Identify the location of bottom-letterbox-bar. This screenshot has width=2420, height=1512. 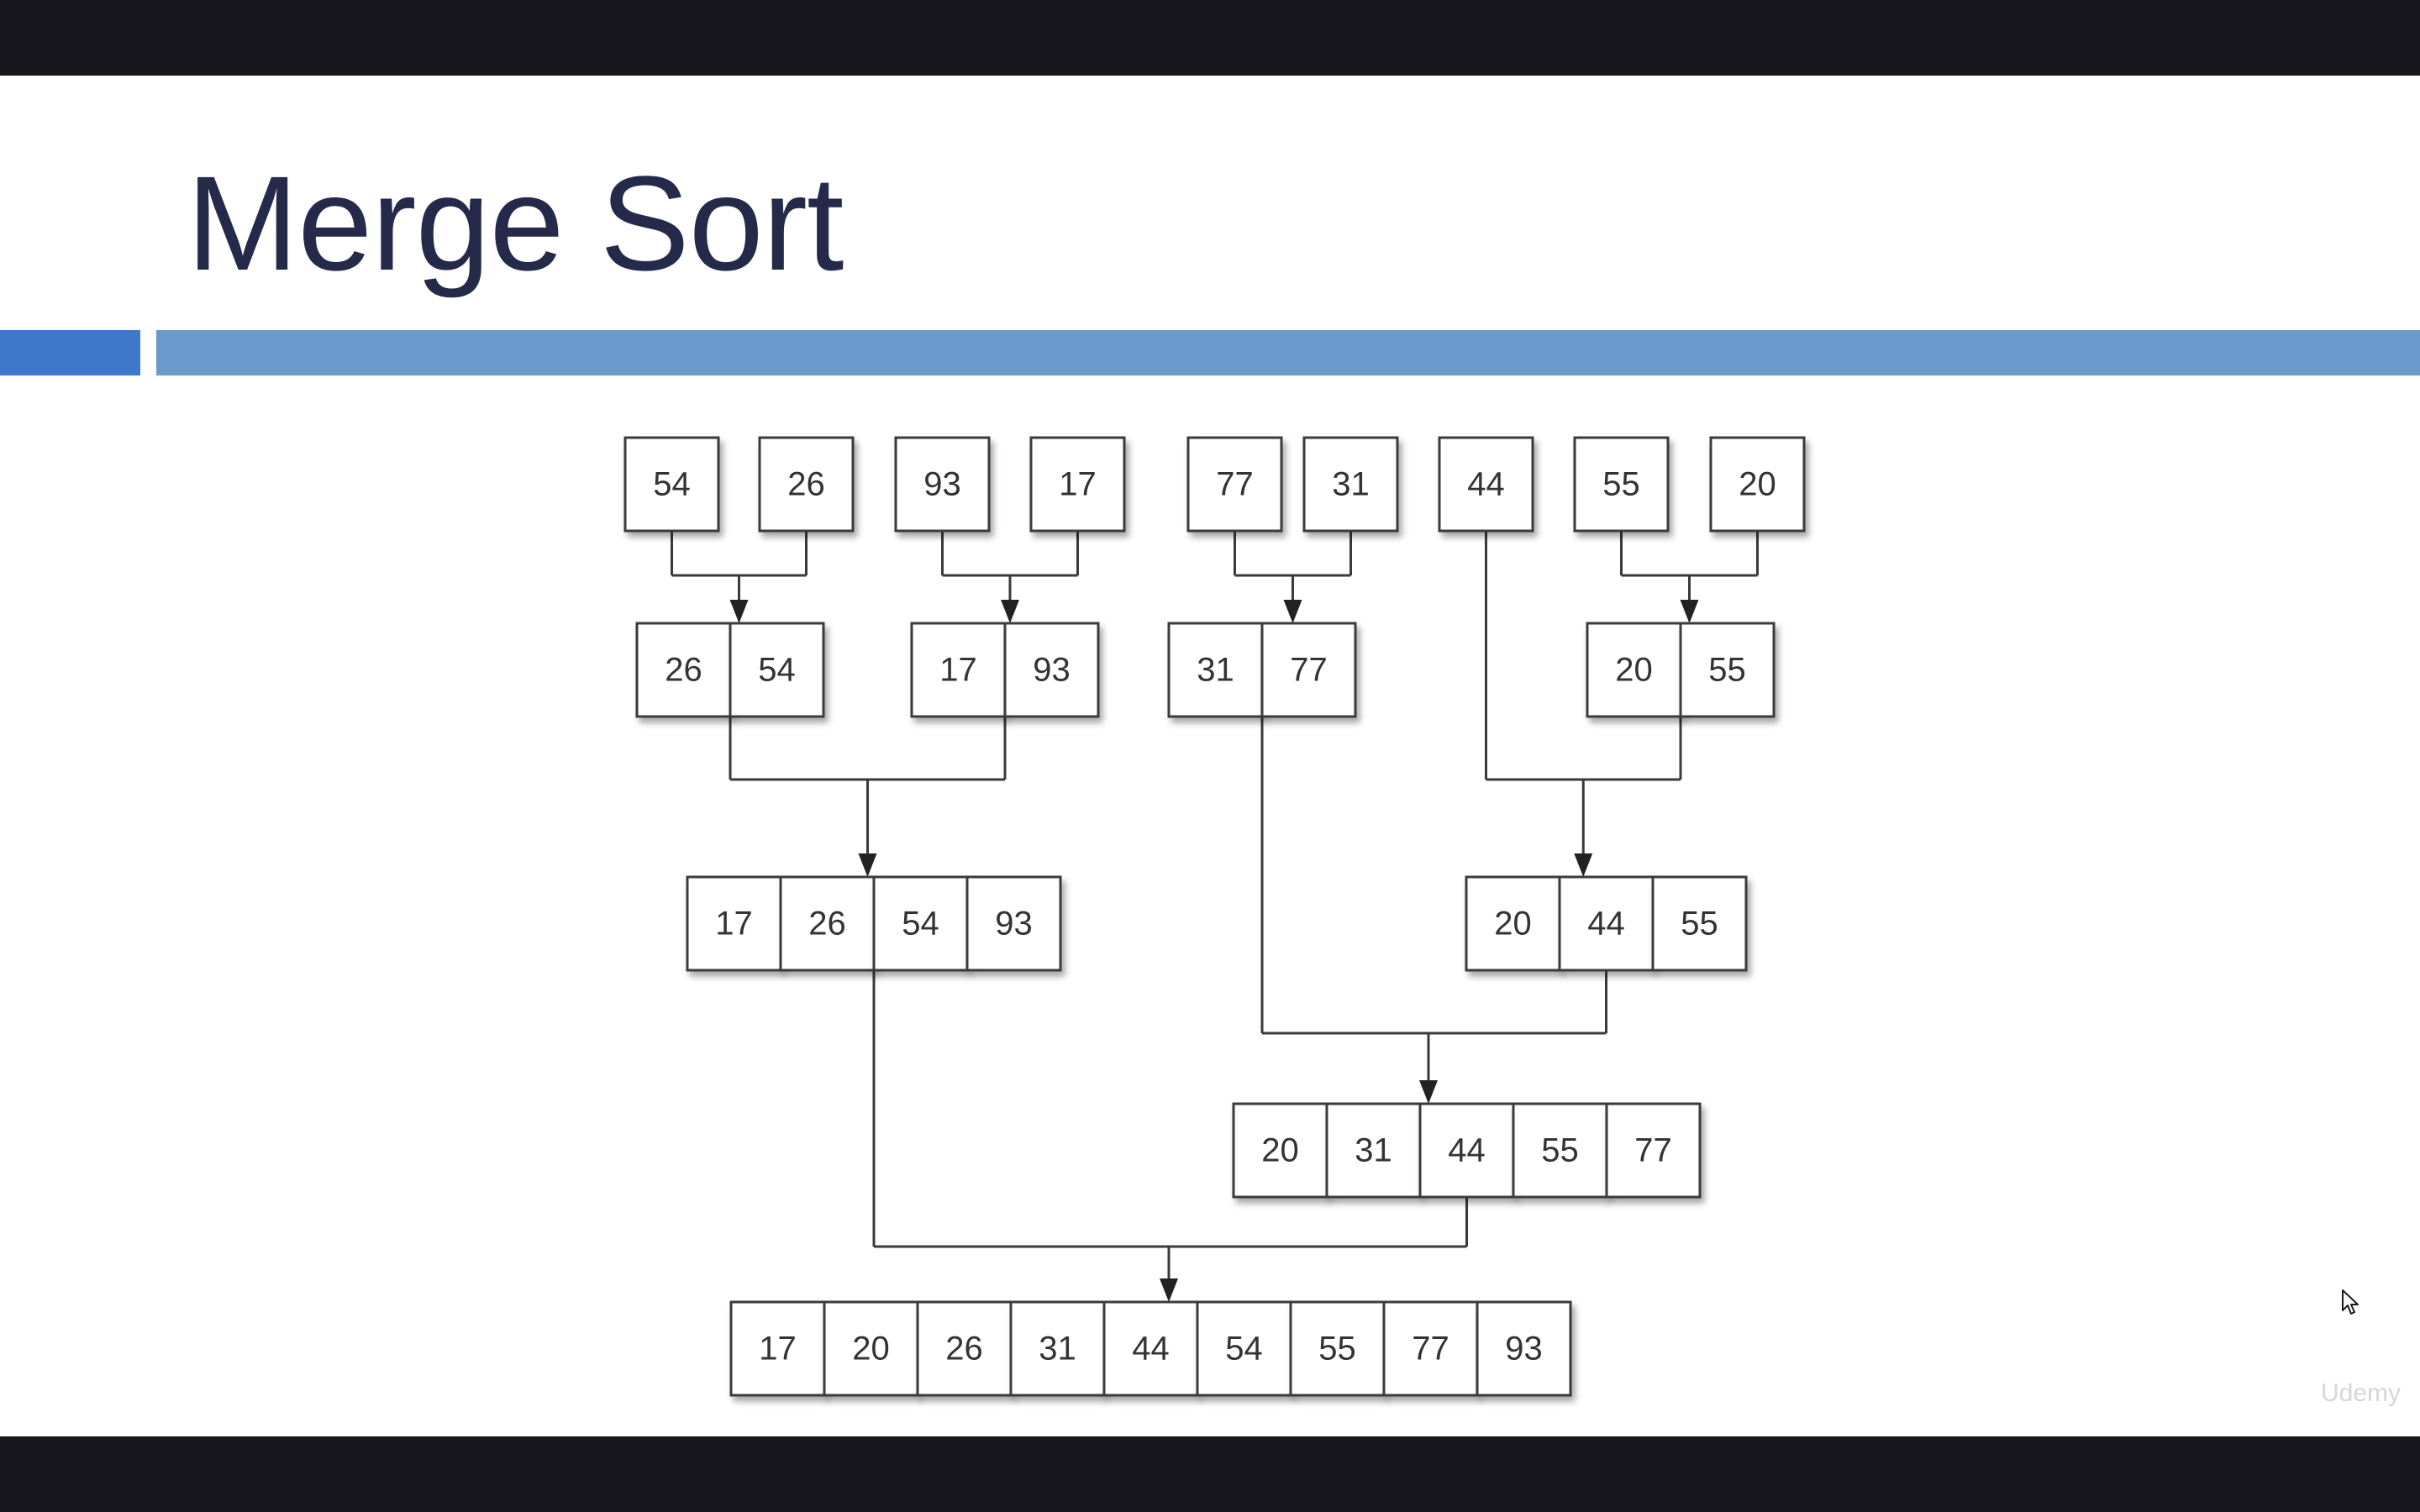
(1210, 1474).